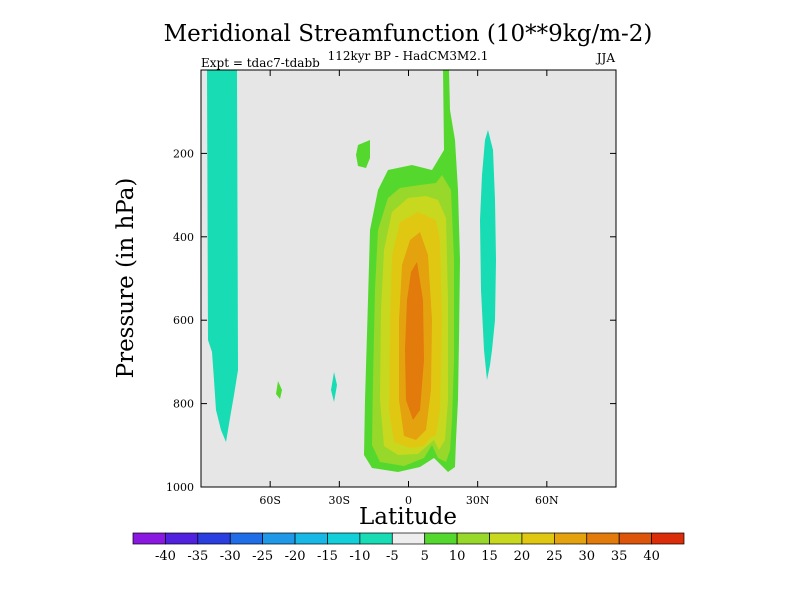 This screenshot has height=600, width=800. What do you see at coordinates (183, 237) in the screenshot?
I see `y-tick-label: 400` at bounding box center [183, 237].